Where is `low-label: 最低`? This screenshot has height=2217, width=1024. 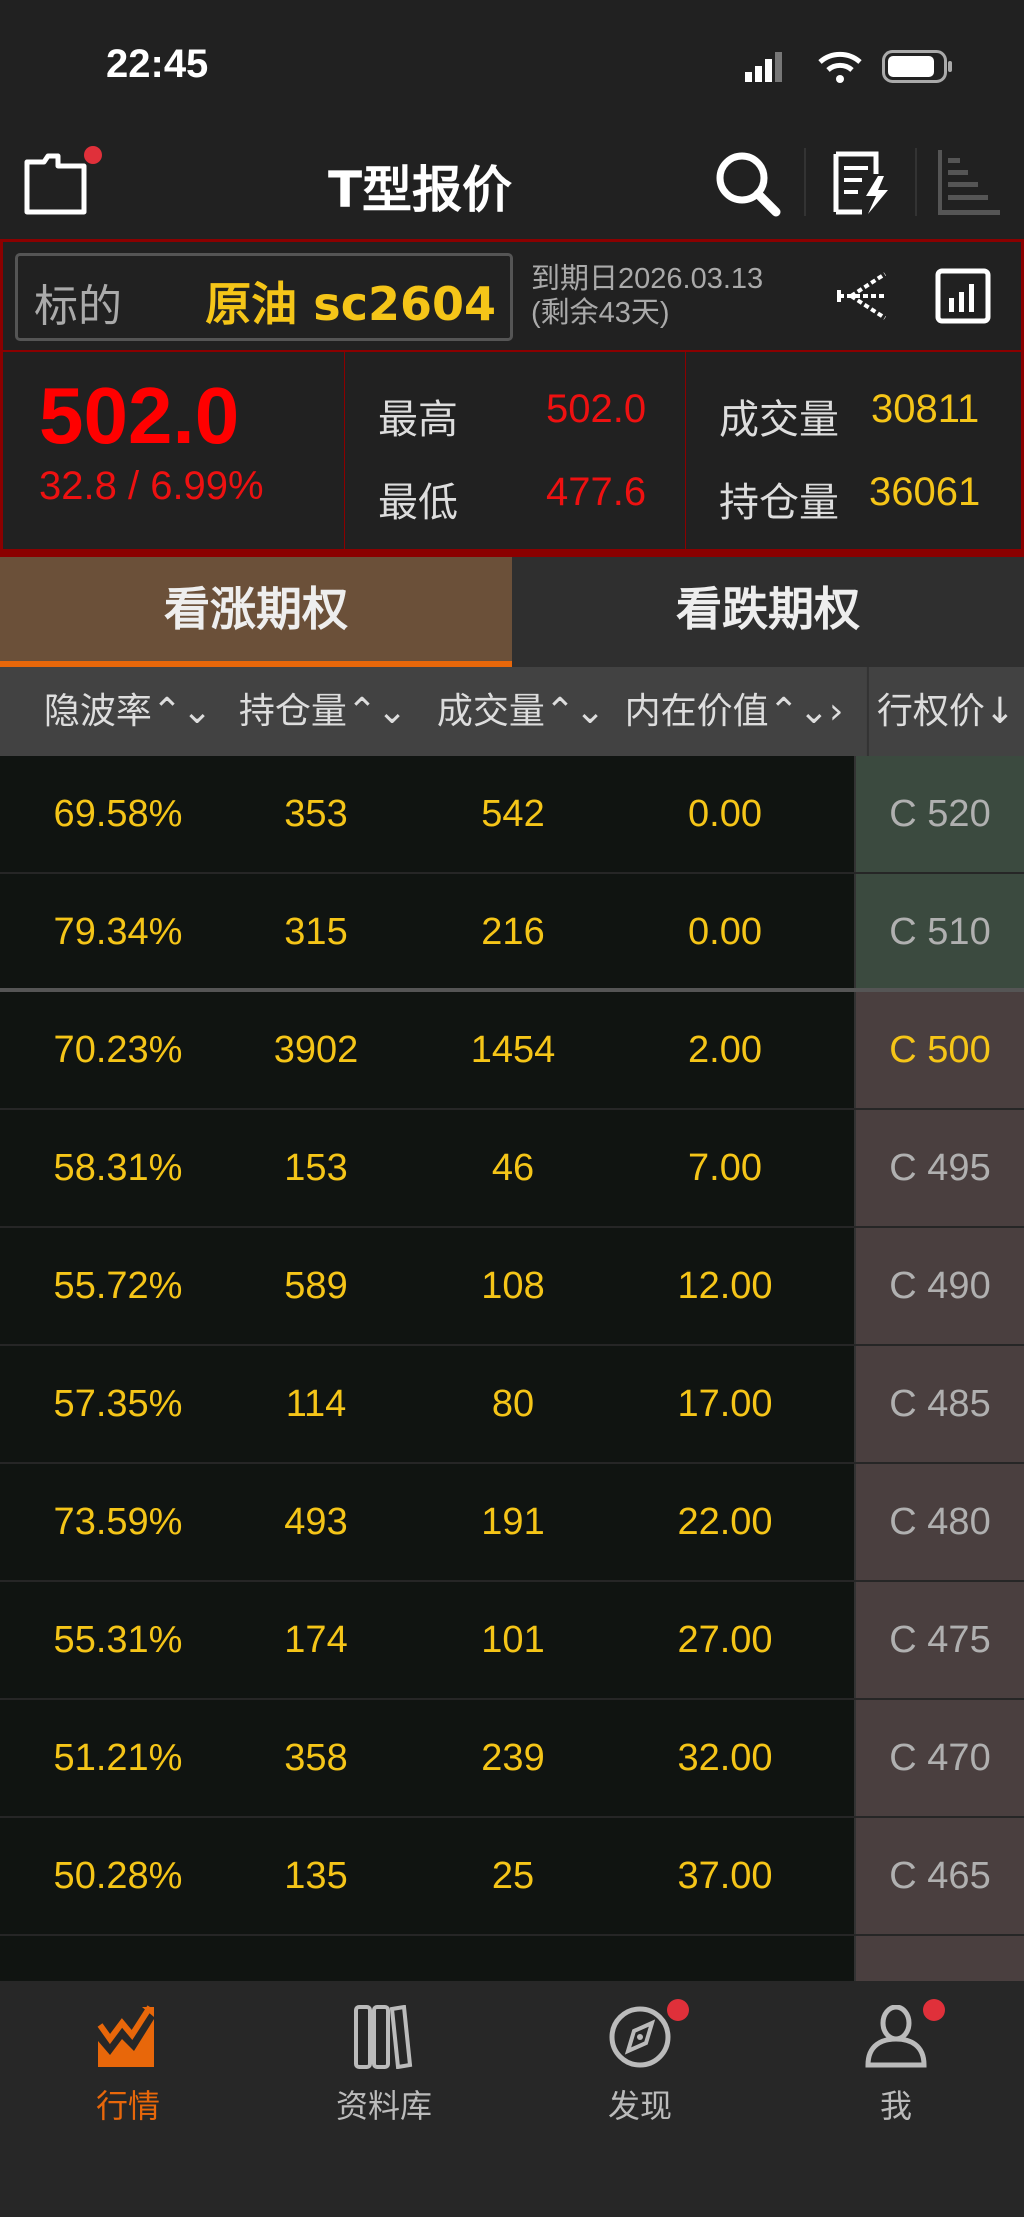
low-label: 最低 is located at coordinates (418, 503).